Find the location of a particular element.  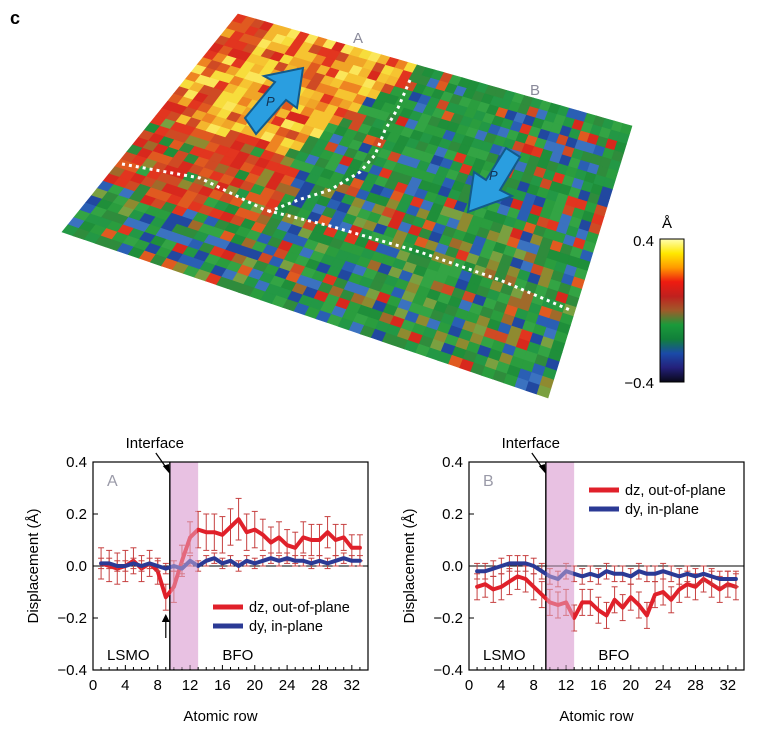

y-tick-label: 0.2 is located at coordinates (452, 514).